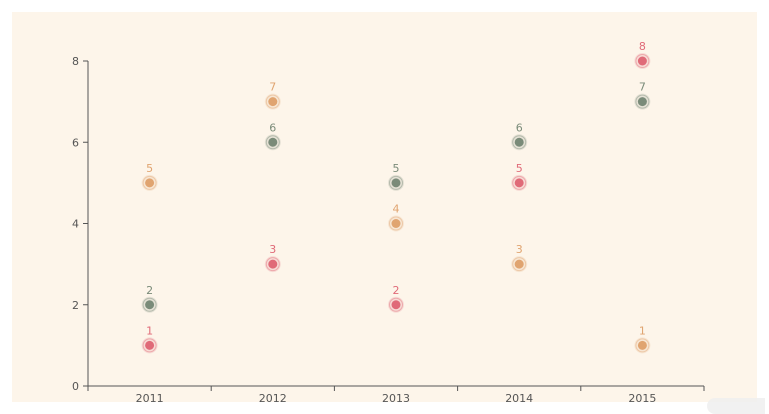  I want to click on data-label: 4, so click(396, 209).